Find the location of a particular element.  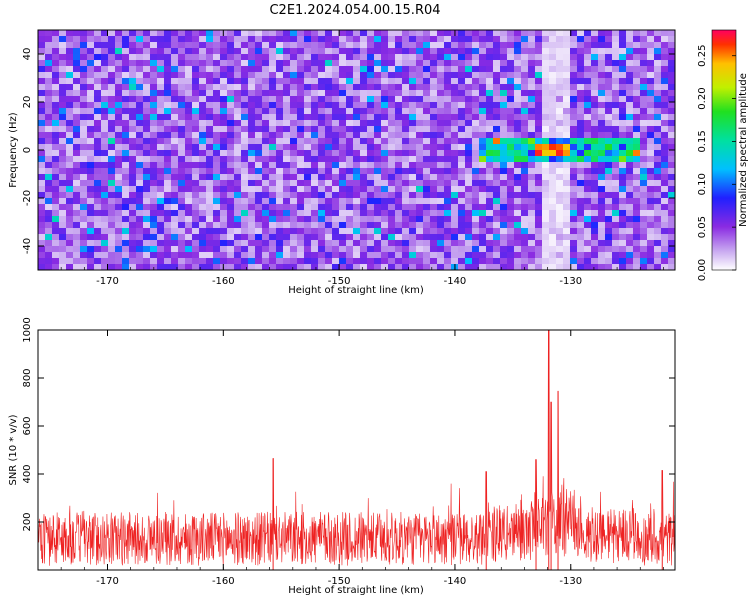

snr-ytick-label: 200 is located at coordinates (27, 521).